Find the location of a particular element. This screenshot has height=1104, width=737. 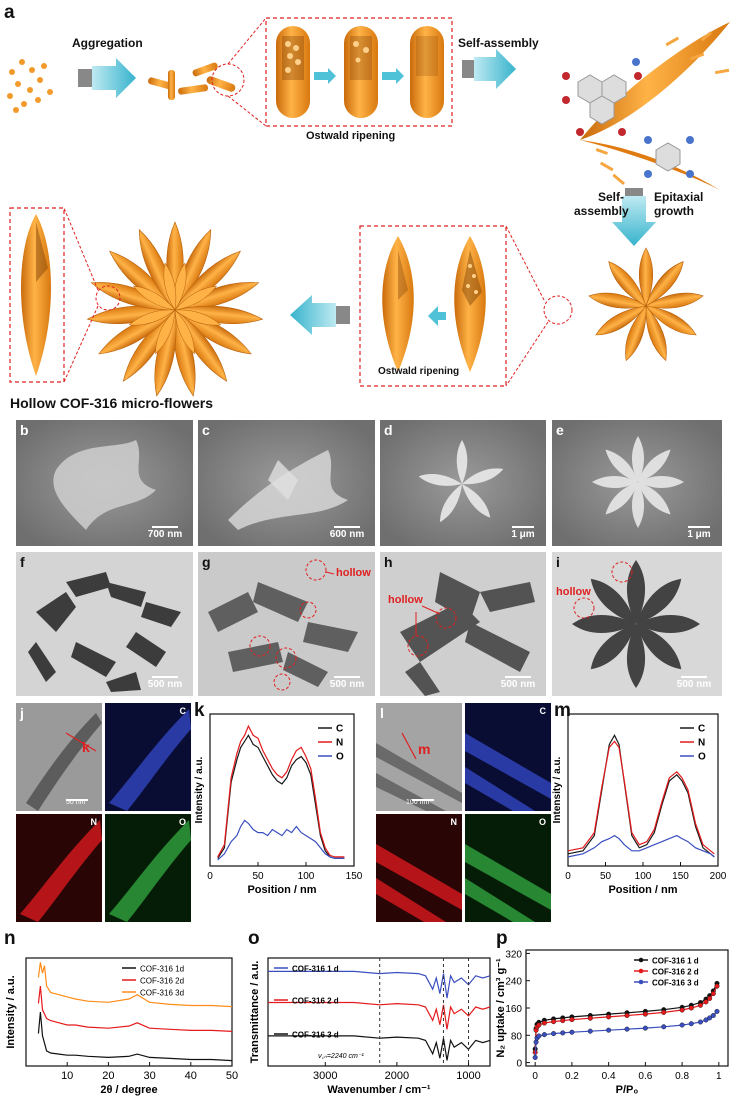

scale-bar-e: 1 μm is located at coordinates (699, 533).